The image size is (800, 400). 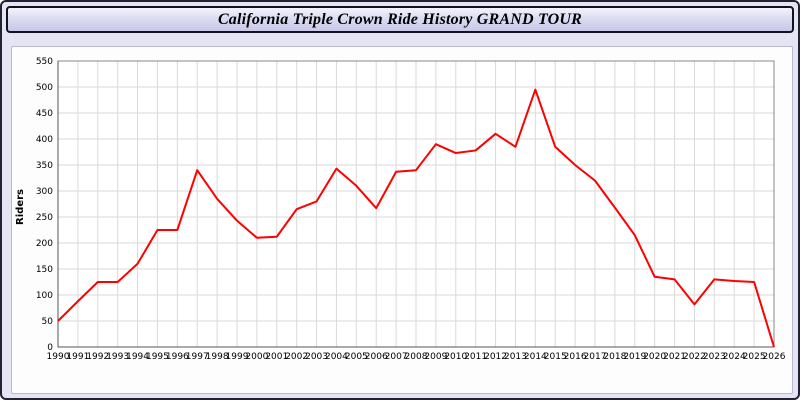 I want to click on x-tick-label: 2005, so click(x=356, y=357).